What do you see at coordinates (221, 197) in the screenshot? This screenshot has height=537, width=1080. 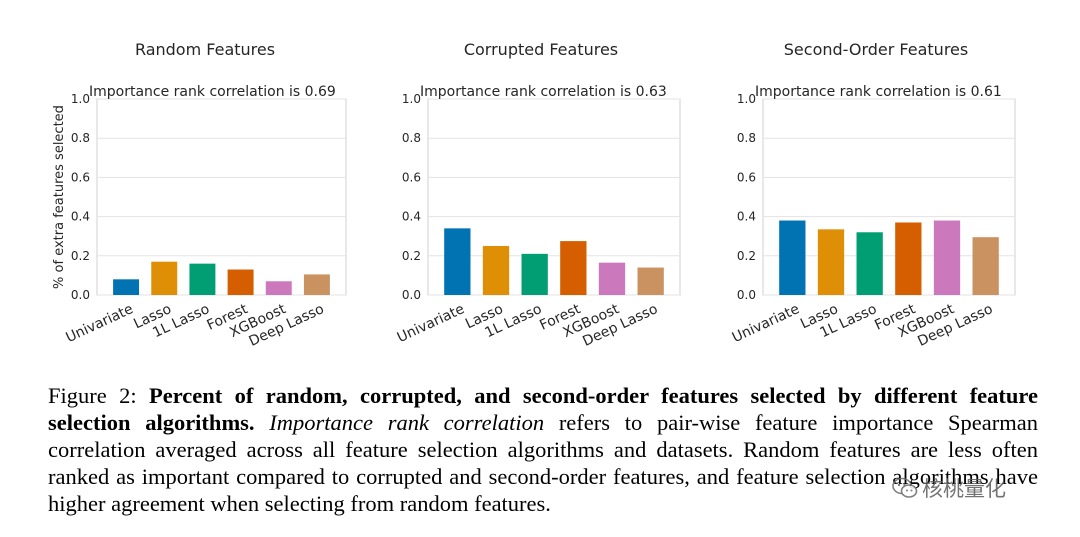 I see `plot-frame` at bounding box center [221, 197].